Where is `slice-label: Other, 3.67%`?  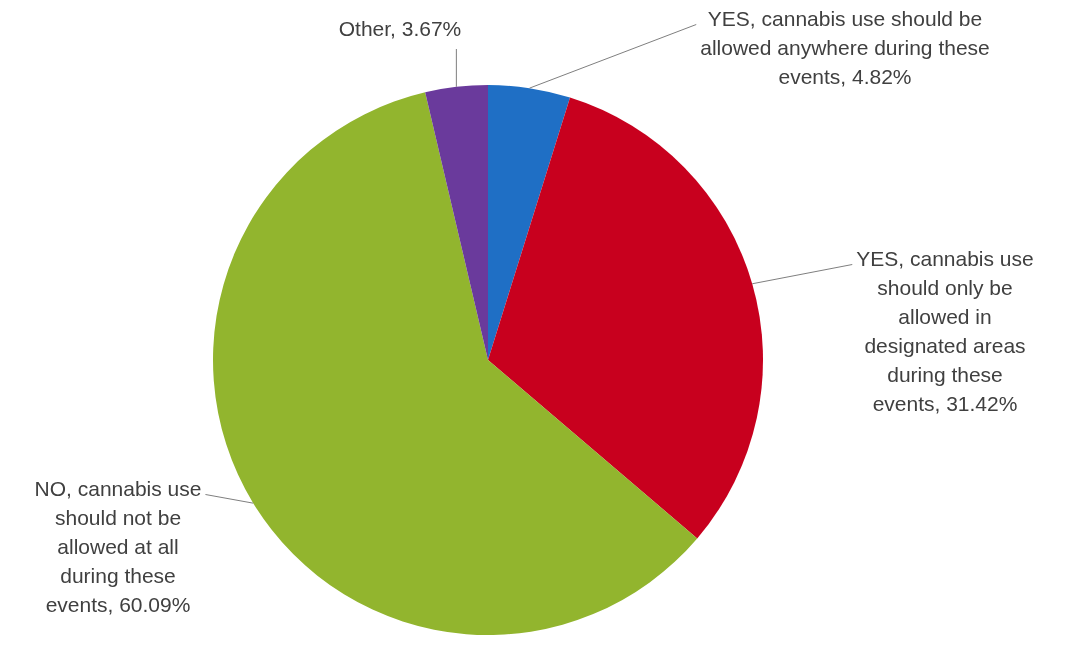 slice-label: Other, 3.67% is located at coordinates (400, 29).